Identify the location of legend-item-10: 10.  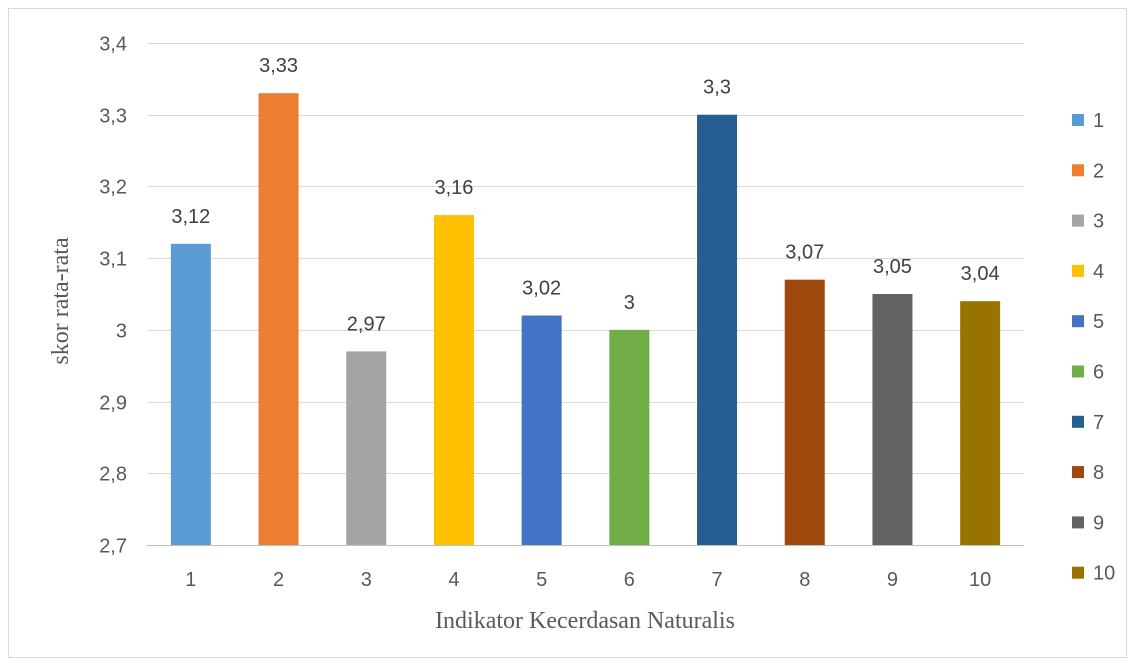
(1093, 574).